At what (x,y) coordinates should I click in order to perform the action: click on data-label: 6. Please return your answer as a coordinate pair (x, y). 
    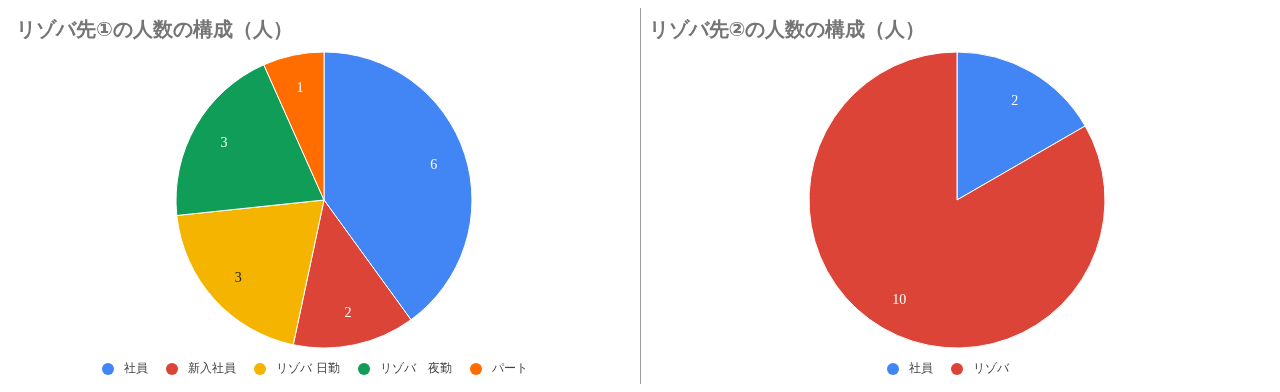
    Looking at the image, I should click on (434, 164).